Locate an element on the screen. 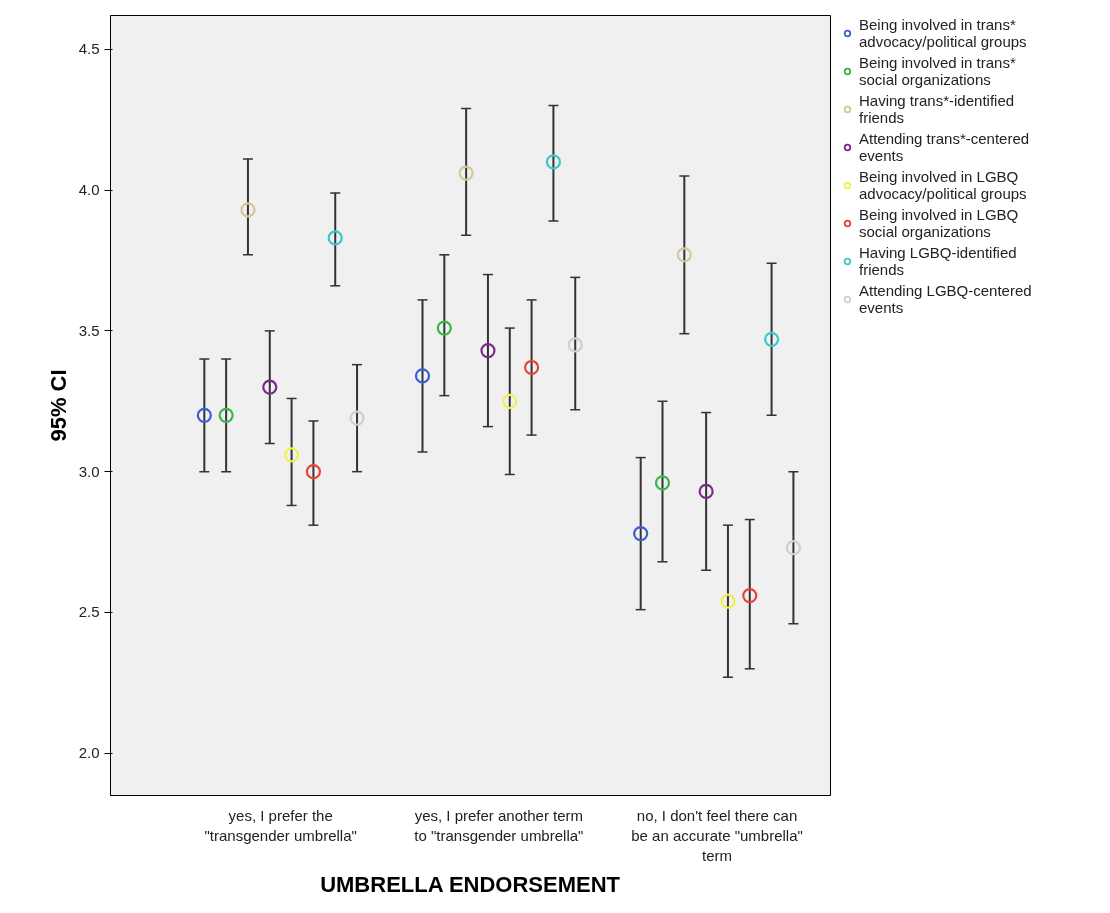 This screenshot has height=913, width=1110. legend-label: Attending LGBQ-centered events is located at coordinates (945, 299).